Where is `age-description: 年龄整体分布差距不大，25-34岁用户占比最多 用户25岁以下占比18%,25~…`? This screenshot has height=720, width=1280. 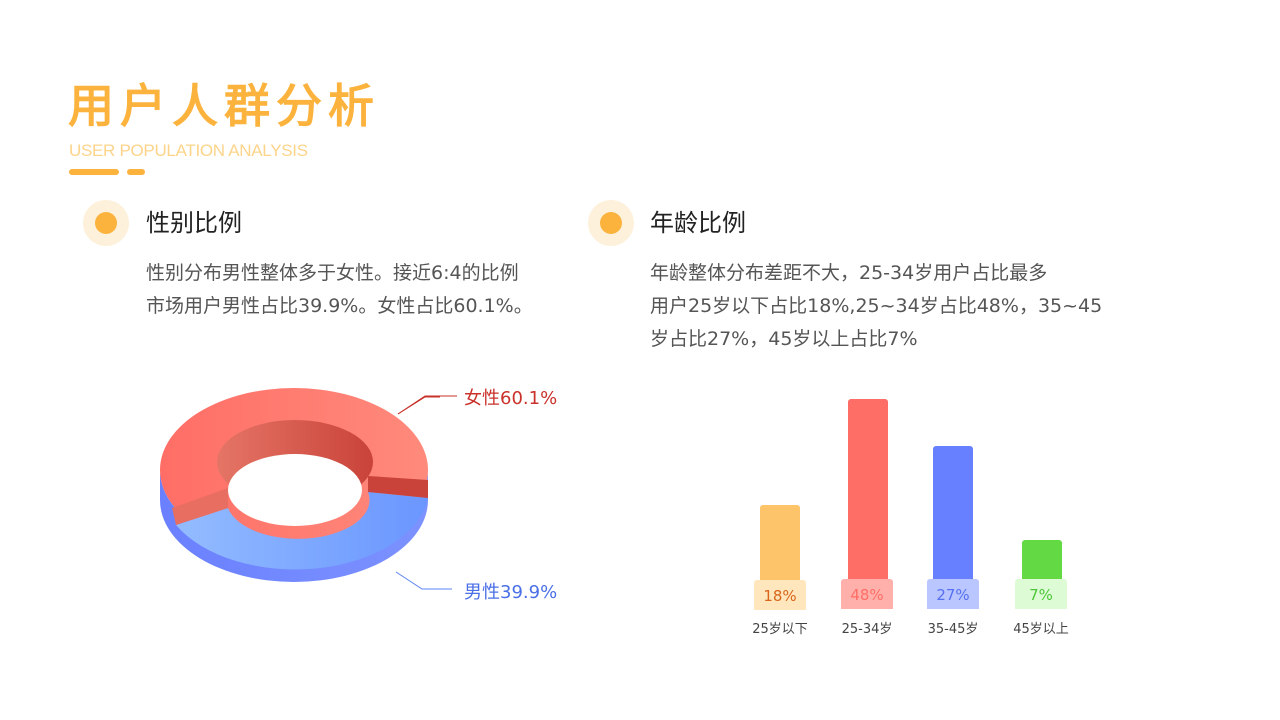
age-description: 年龄整体分布差距不大，25-34岁用户占比最多 用户25岁以下占比18%,25~… is located at coordinates (876, 306).